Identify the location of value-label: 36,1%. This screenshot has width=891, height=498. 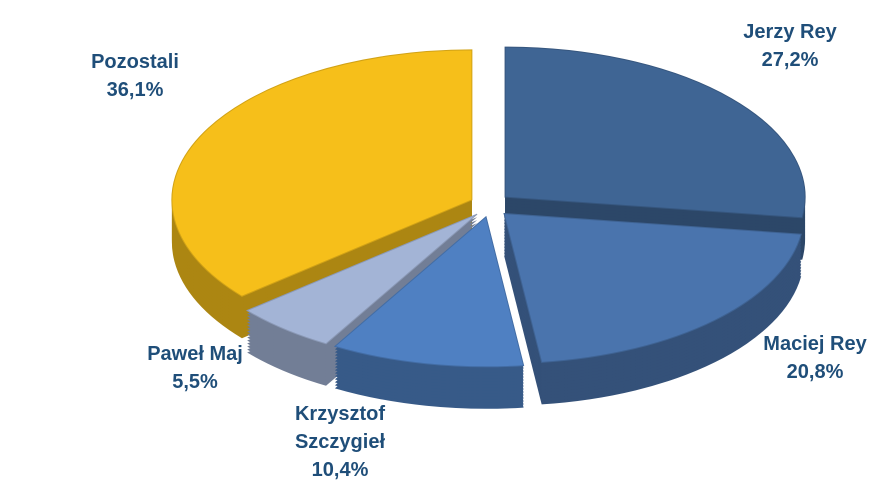
(135, 90).